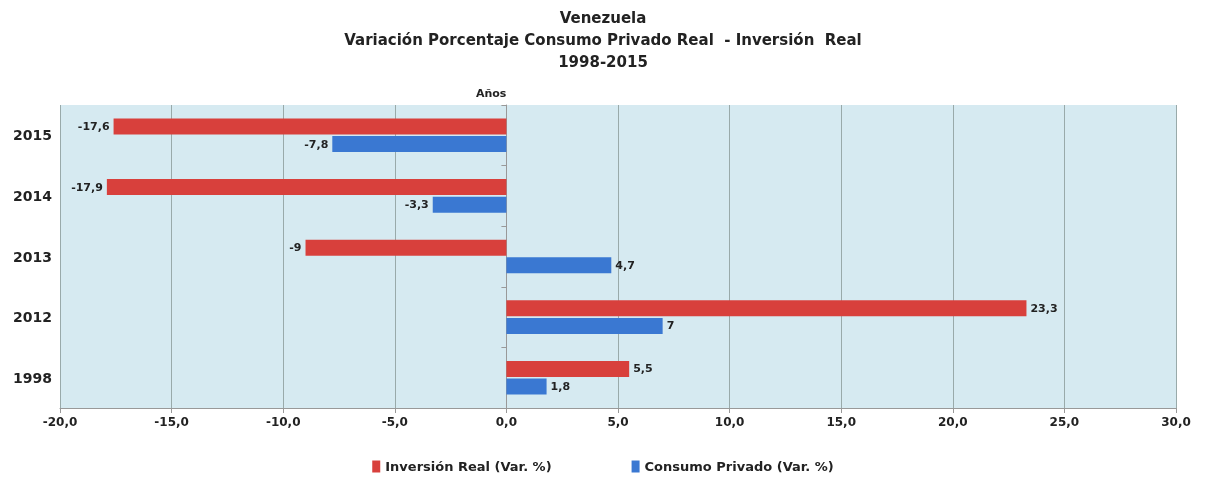 Image resolution: width=1206 pixels, height=486 pixels. What do you see at coordinates (32, 256) in the screenshot?
I see `y-tick-label: 2013` at bounding box center [32, 256].